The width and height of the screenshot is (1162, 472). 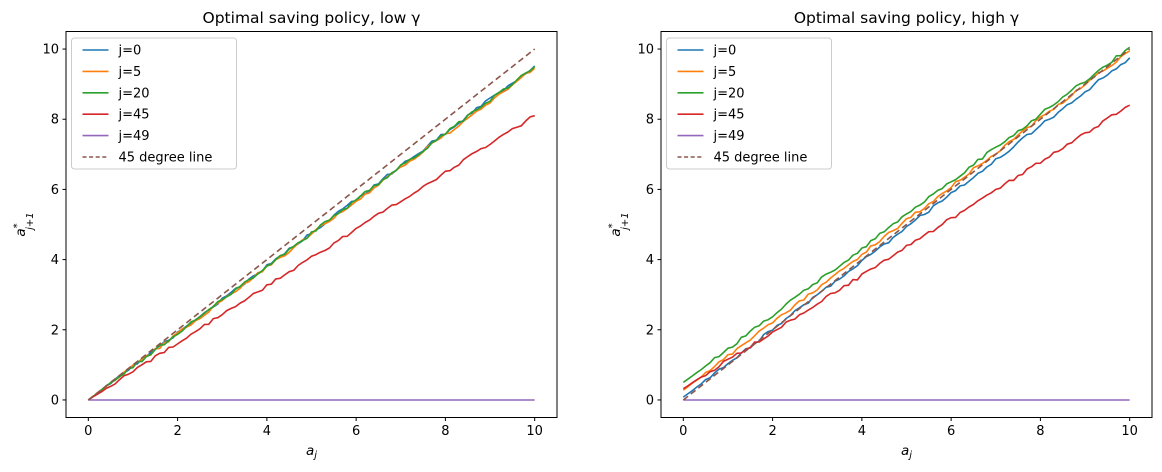 What do you see at coordinates (312, 18) in the screenshot?
I see `plot-title: Optimal saving policy, low γ` at bounding box center [312, 18].